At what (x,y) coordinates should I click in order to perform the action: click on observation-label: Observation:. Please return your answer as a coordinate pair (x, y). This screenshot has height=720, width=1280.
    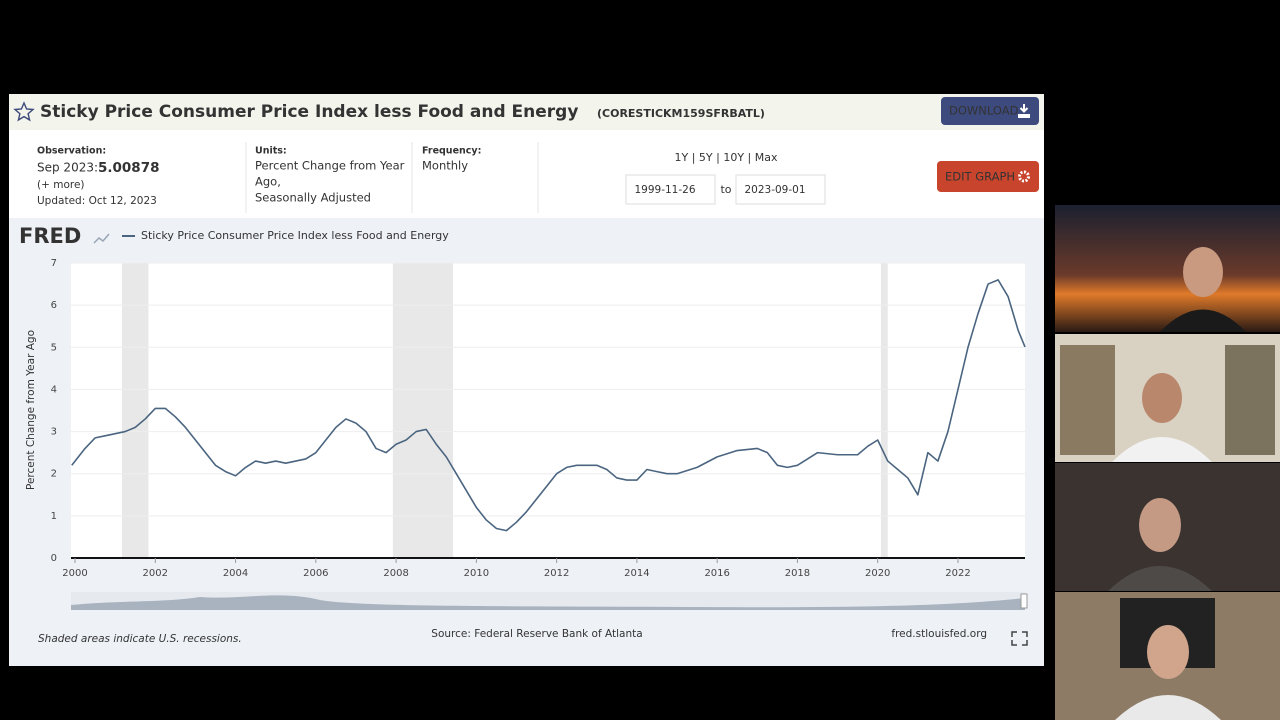
    Looking at the image, I should click on (71, 151).